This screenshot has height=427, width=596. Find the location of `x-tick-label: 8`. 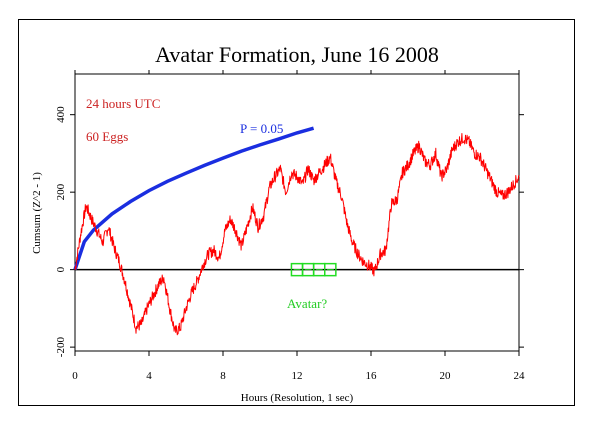

x-tick-label: 8 is located at coordinates (223, 376).